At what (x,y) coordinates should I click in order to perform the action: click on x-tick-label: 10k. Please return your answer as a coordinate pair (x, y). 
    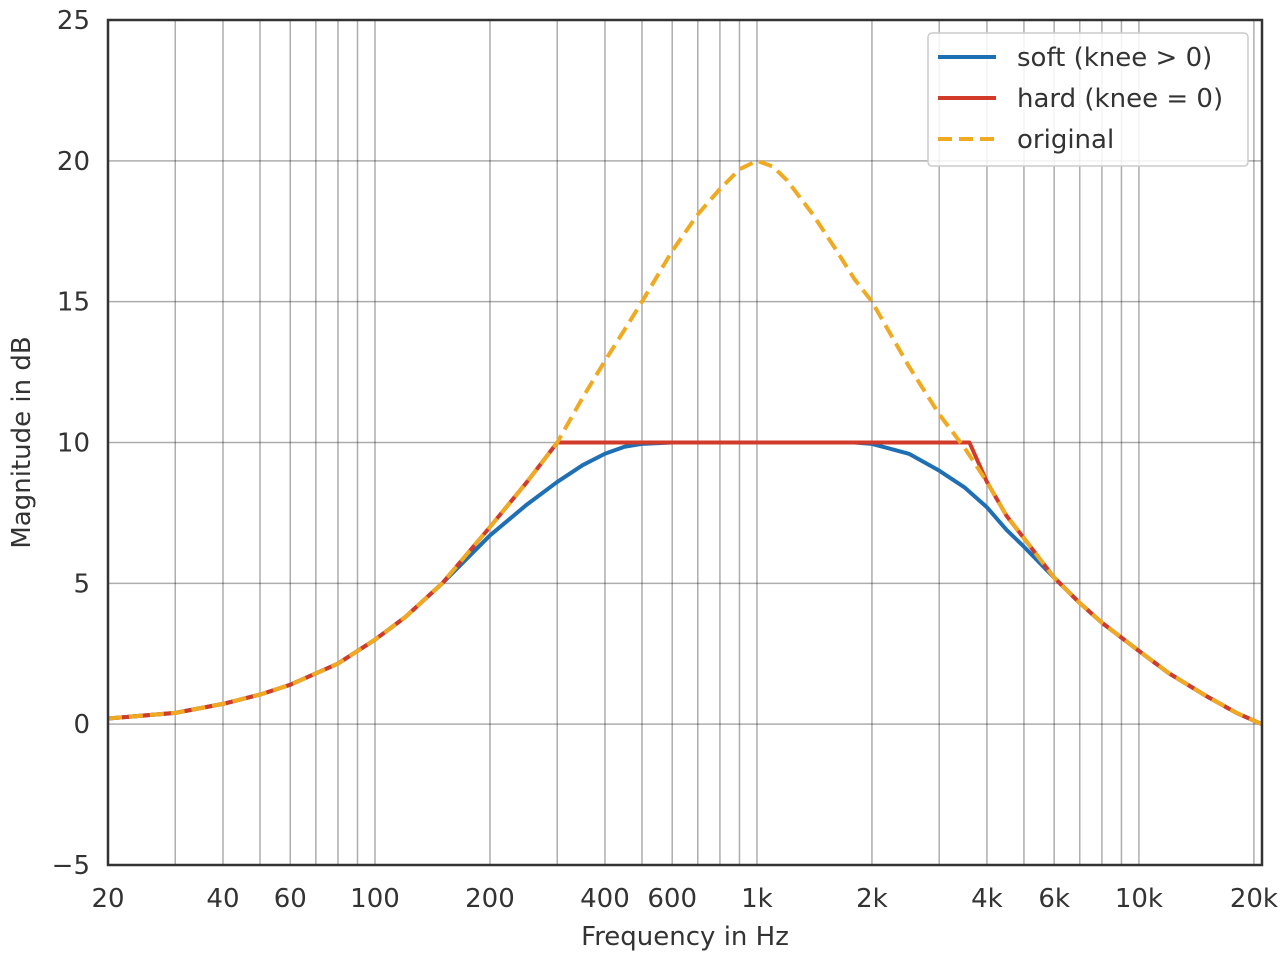
    Looking at the image, I should click on (1139, 899).